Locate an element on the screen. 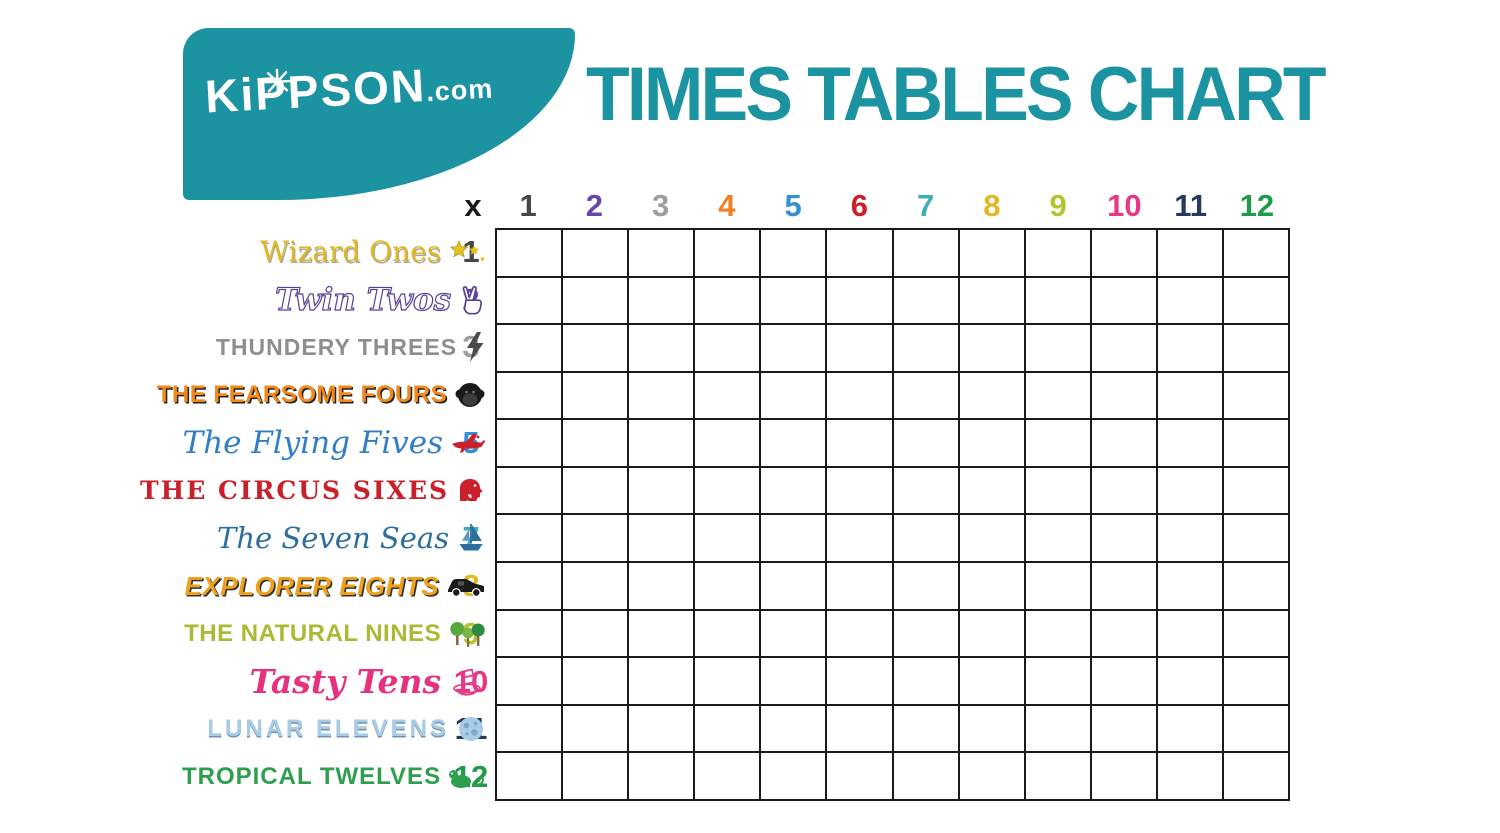 The image size is (1500, 833). column-header: 6 is located at coordinates (859, 205).